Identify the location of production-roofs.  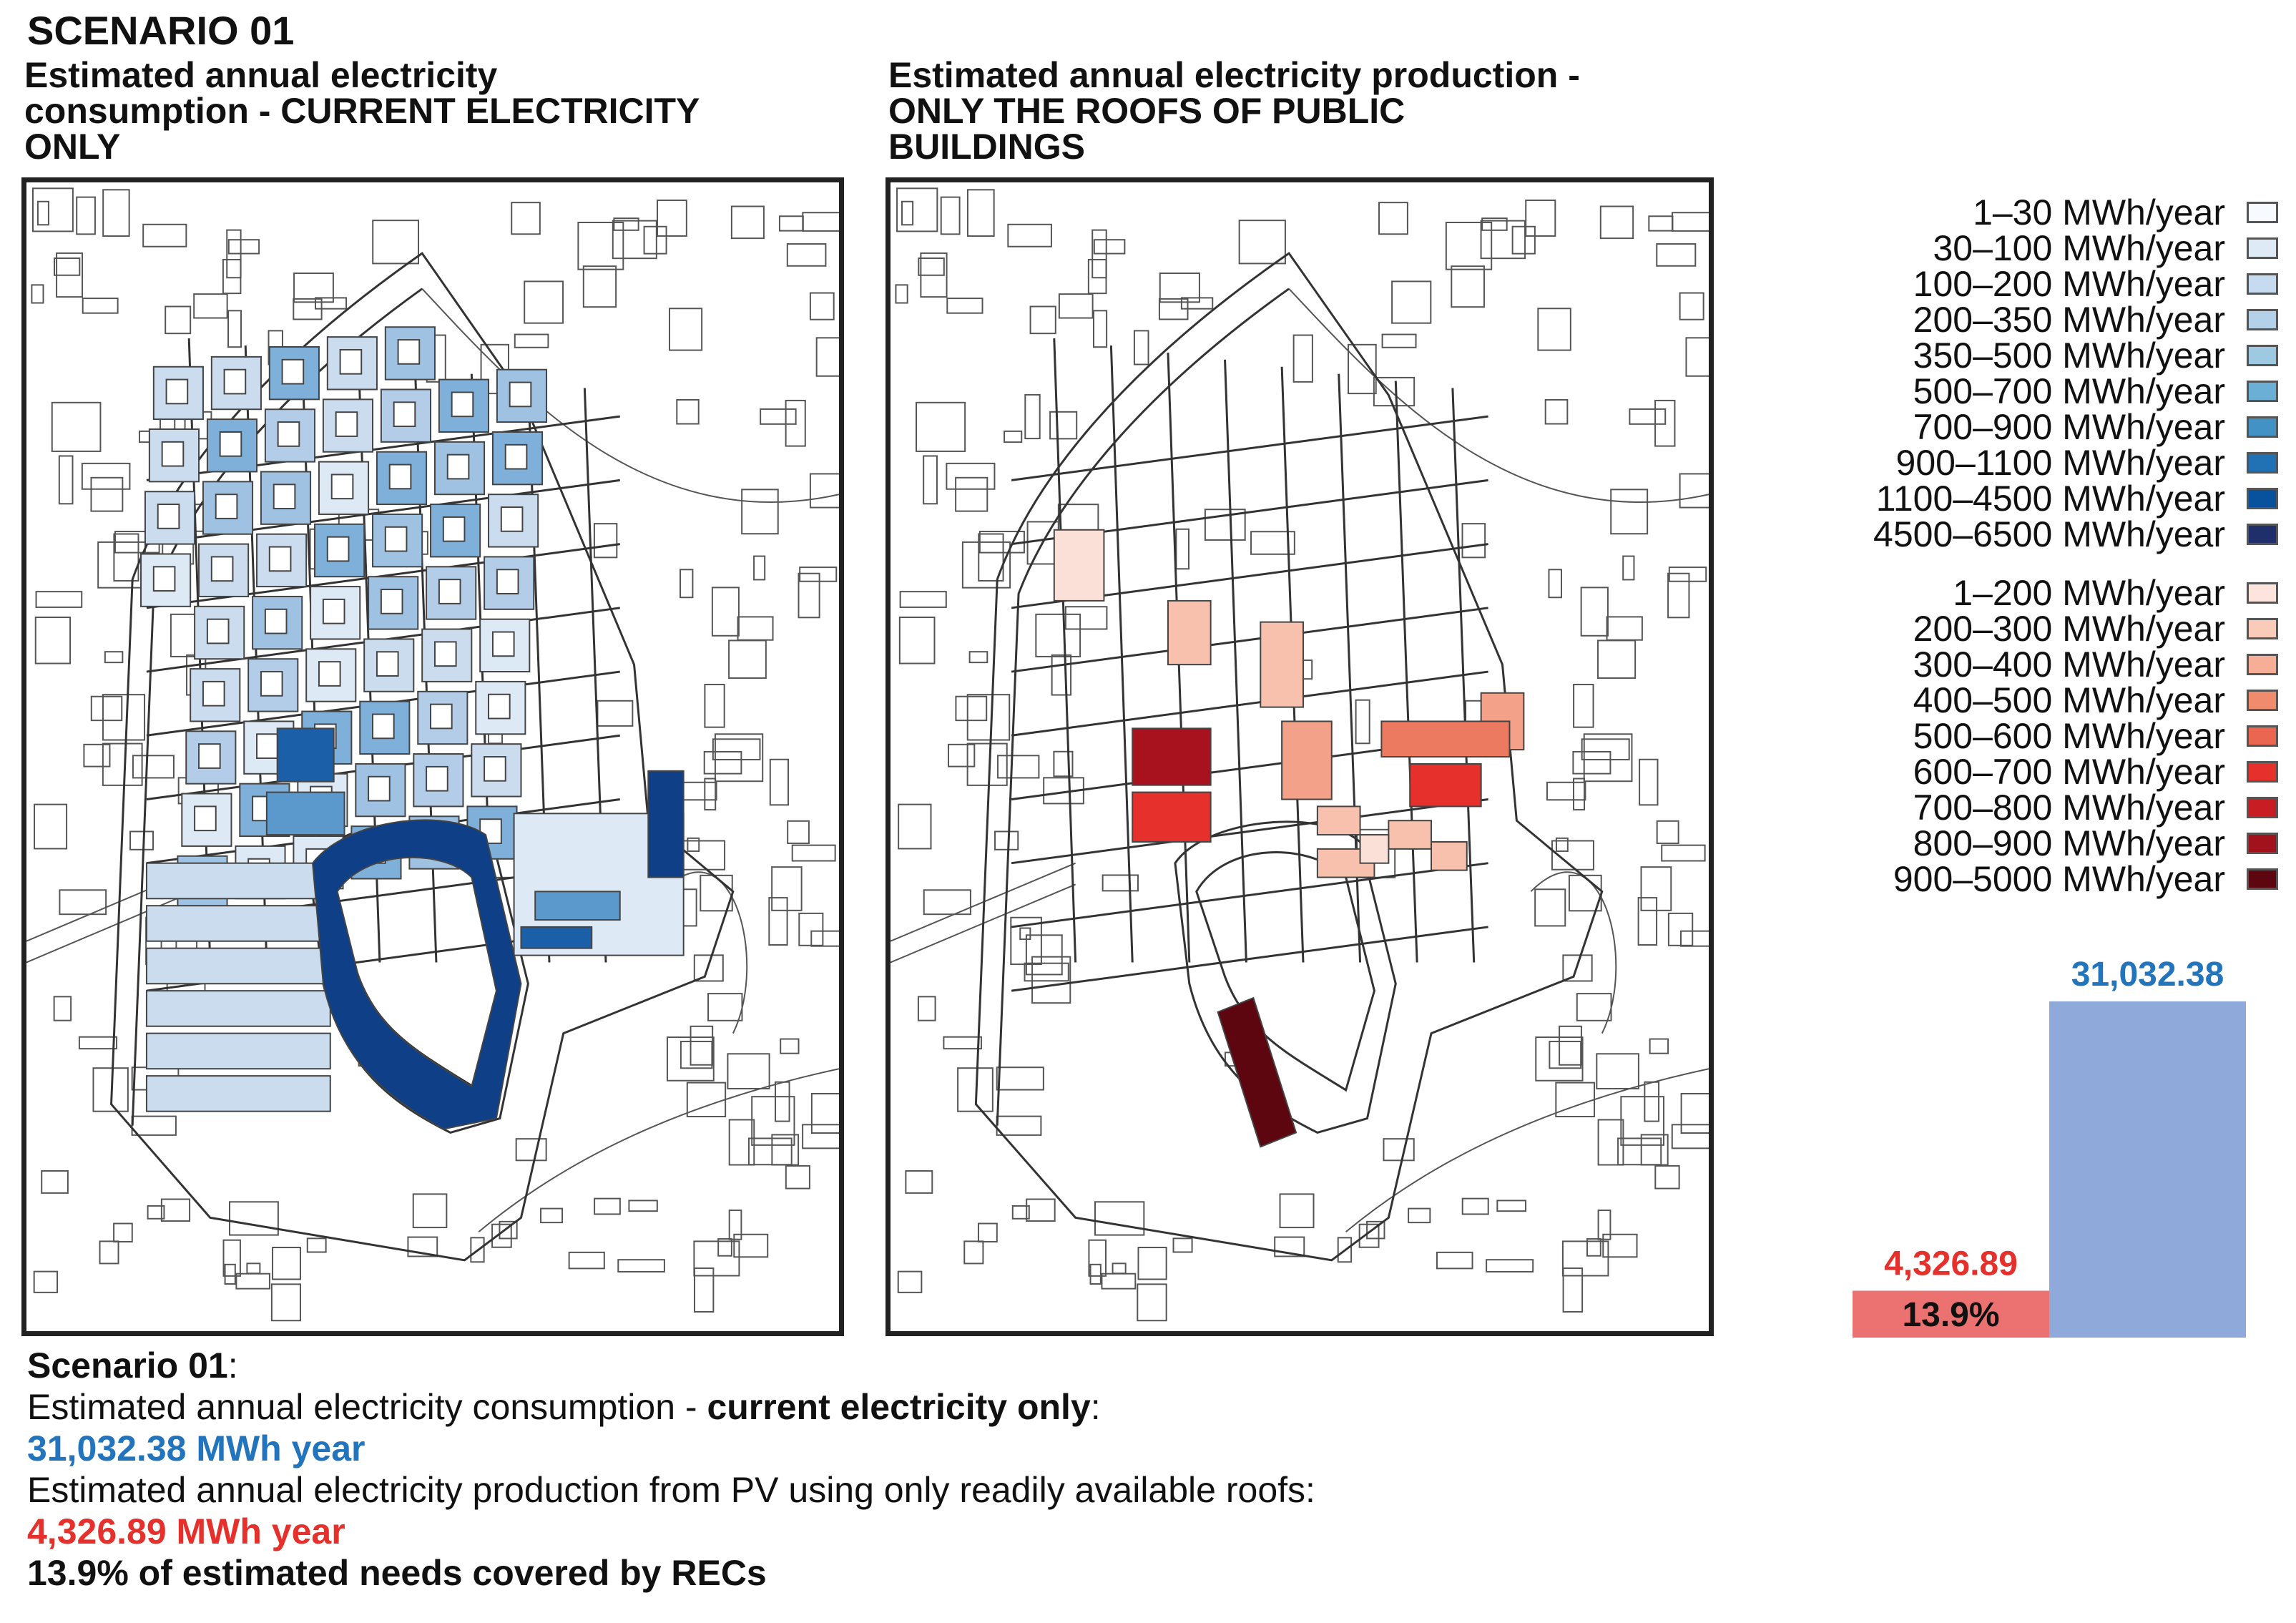
(1289, 838).